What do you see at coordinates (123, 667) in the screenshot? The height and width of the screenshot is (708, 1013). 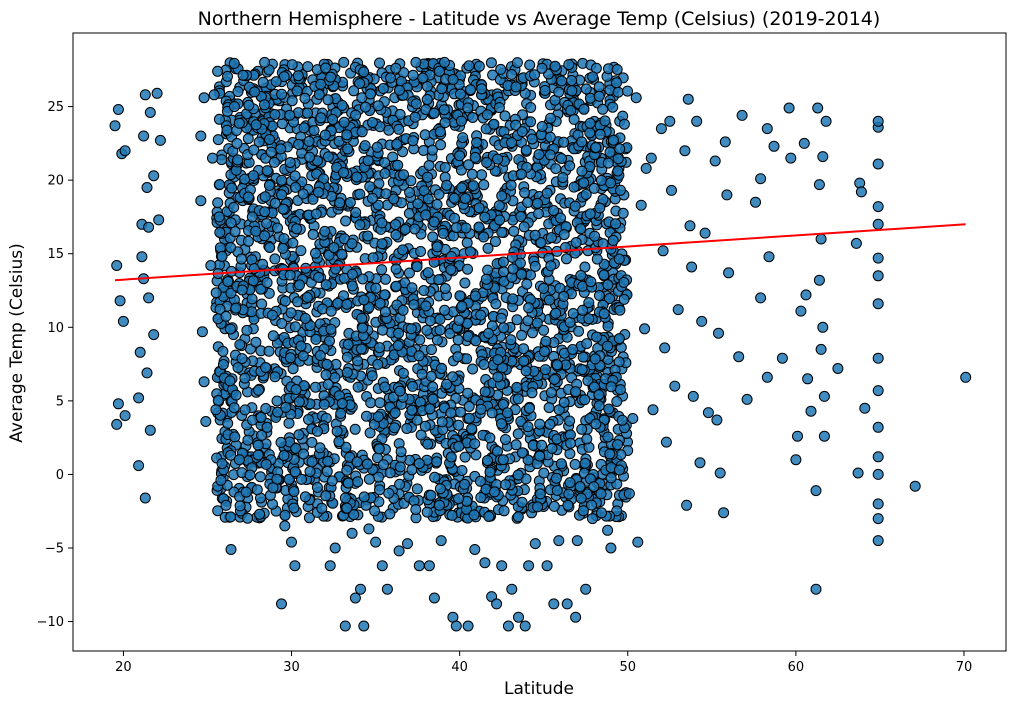 I see `x-tick-label: 20` at bounding box center [123, 667].